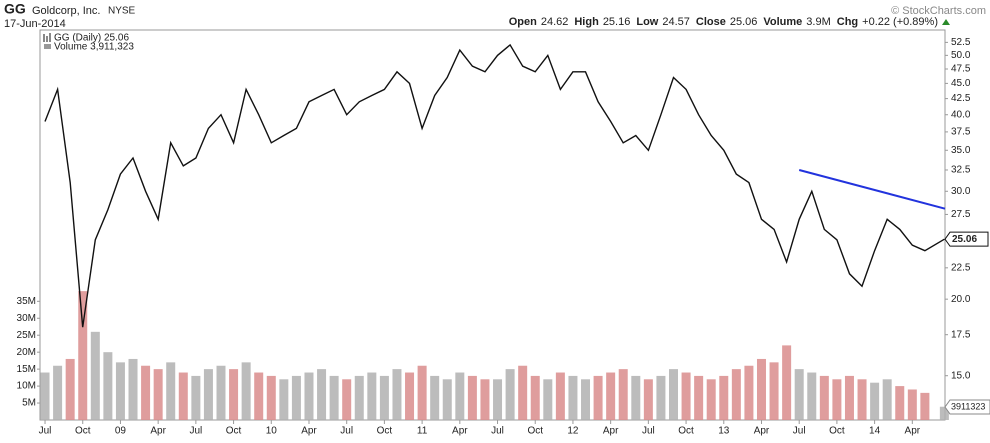  Describe the element at coordinates (29, 403) in the screenshot. I see `y-tick-label: 5M` at that location.